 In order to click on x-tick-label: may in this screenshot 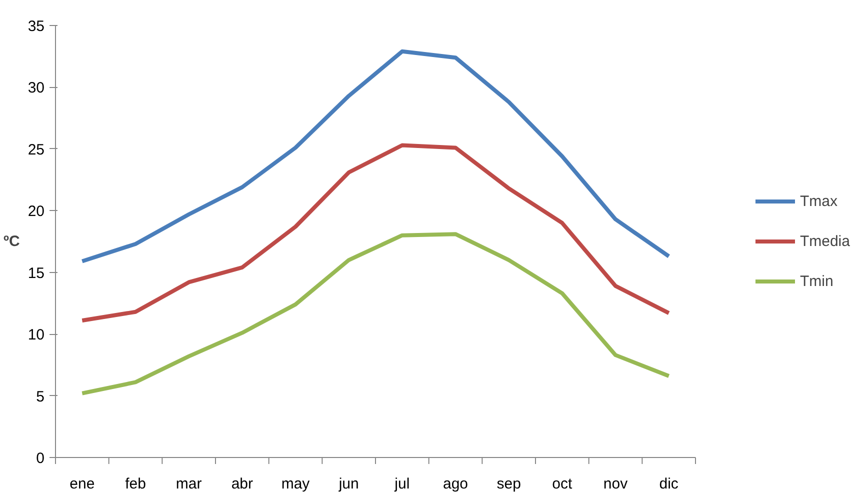, I will do `click(295, 484)`.